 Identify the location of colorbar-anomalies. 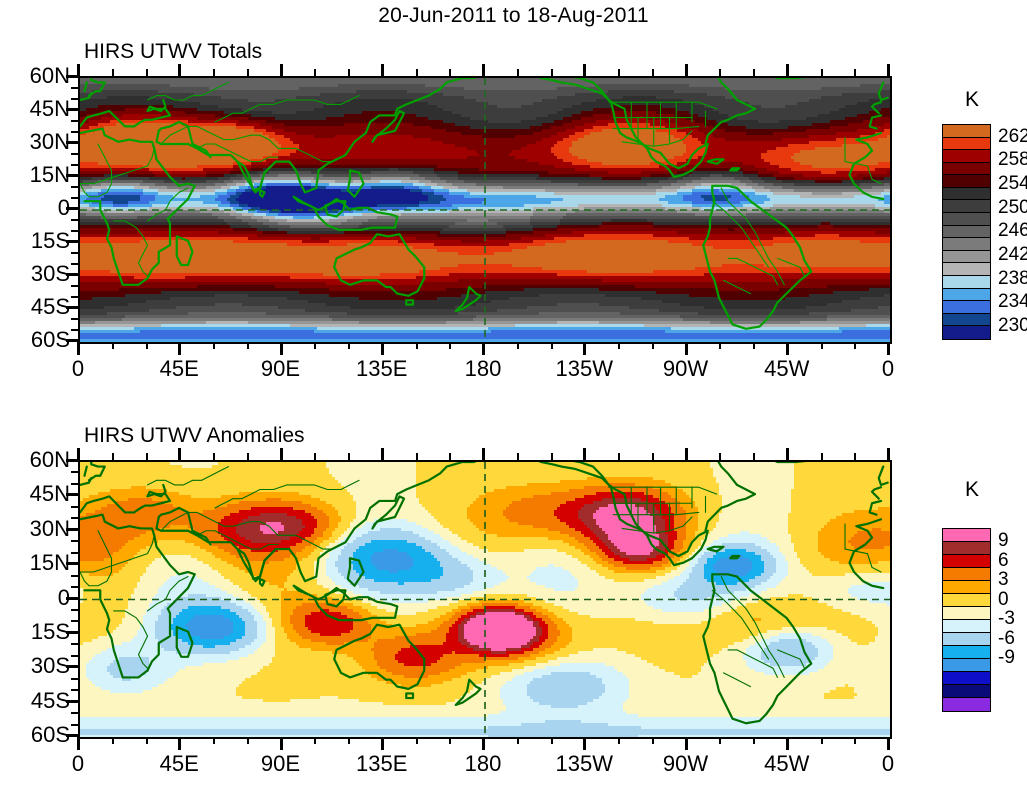
(966, 620).